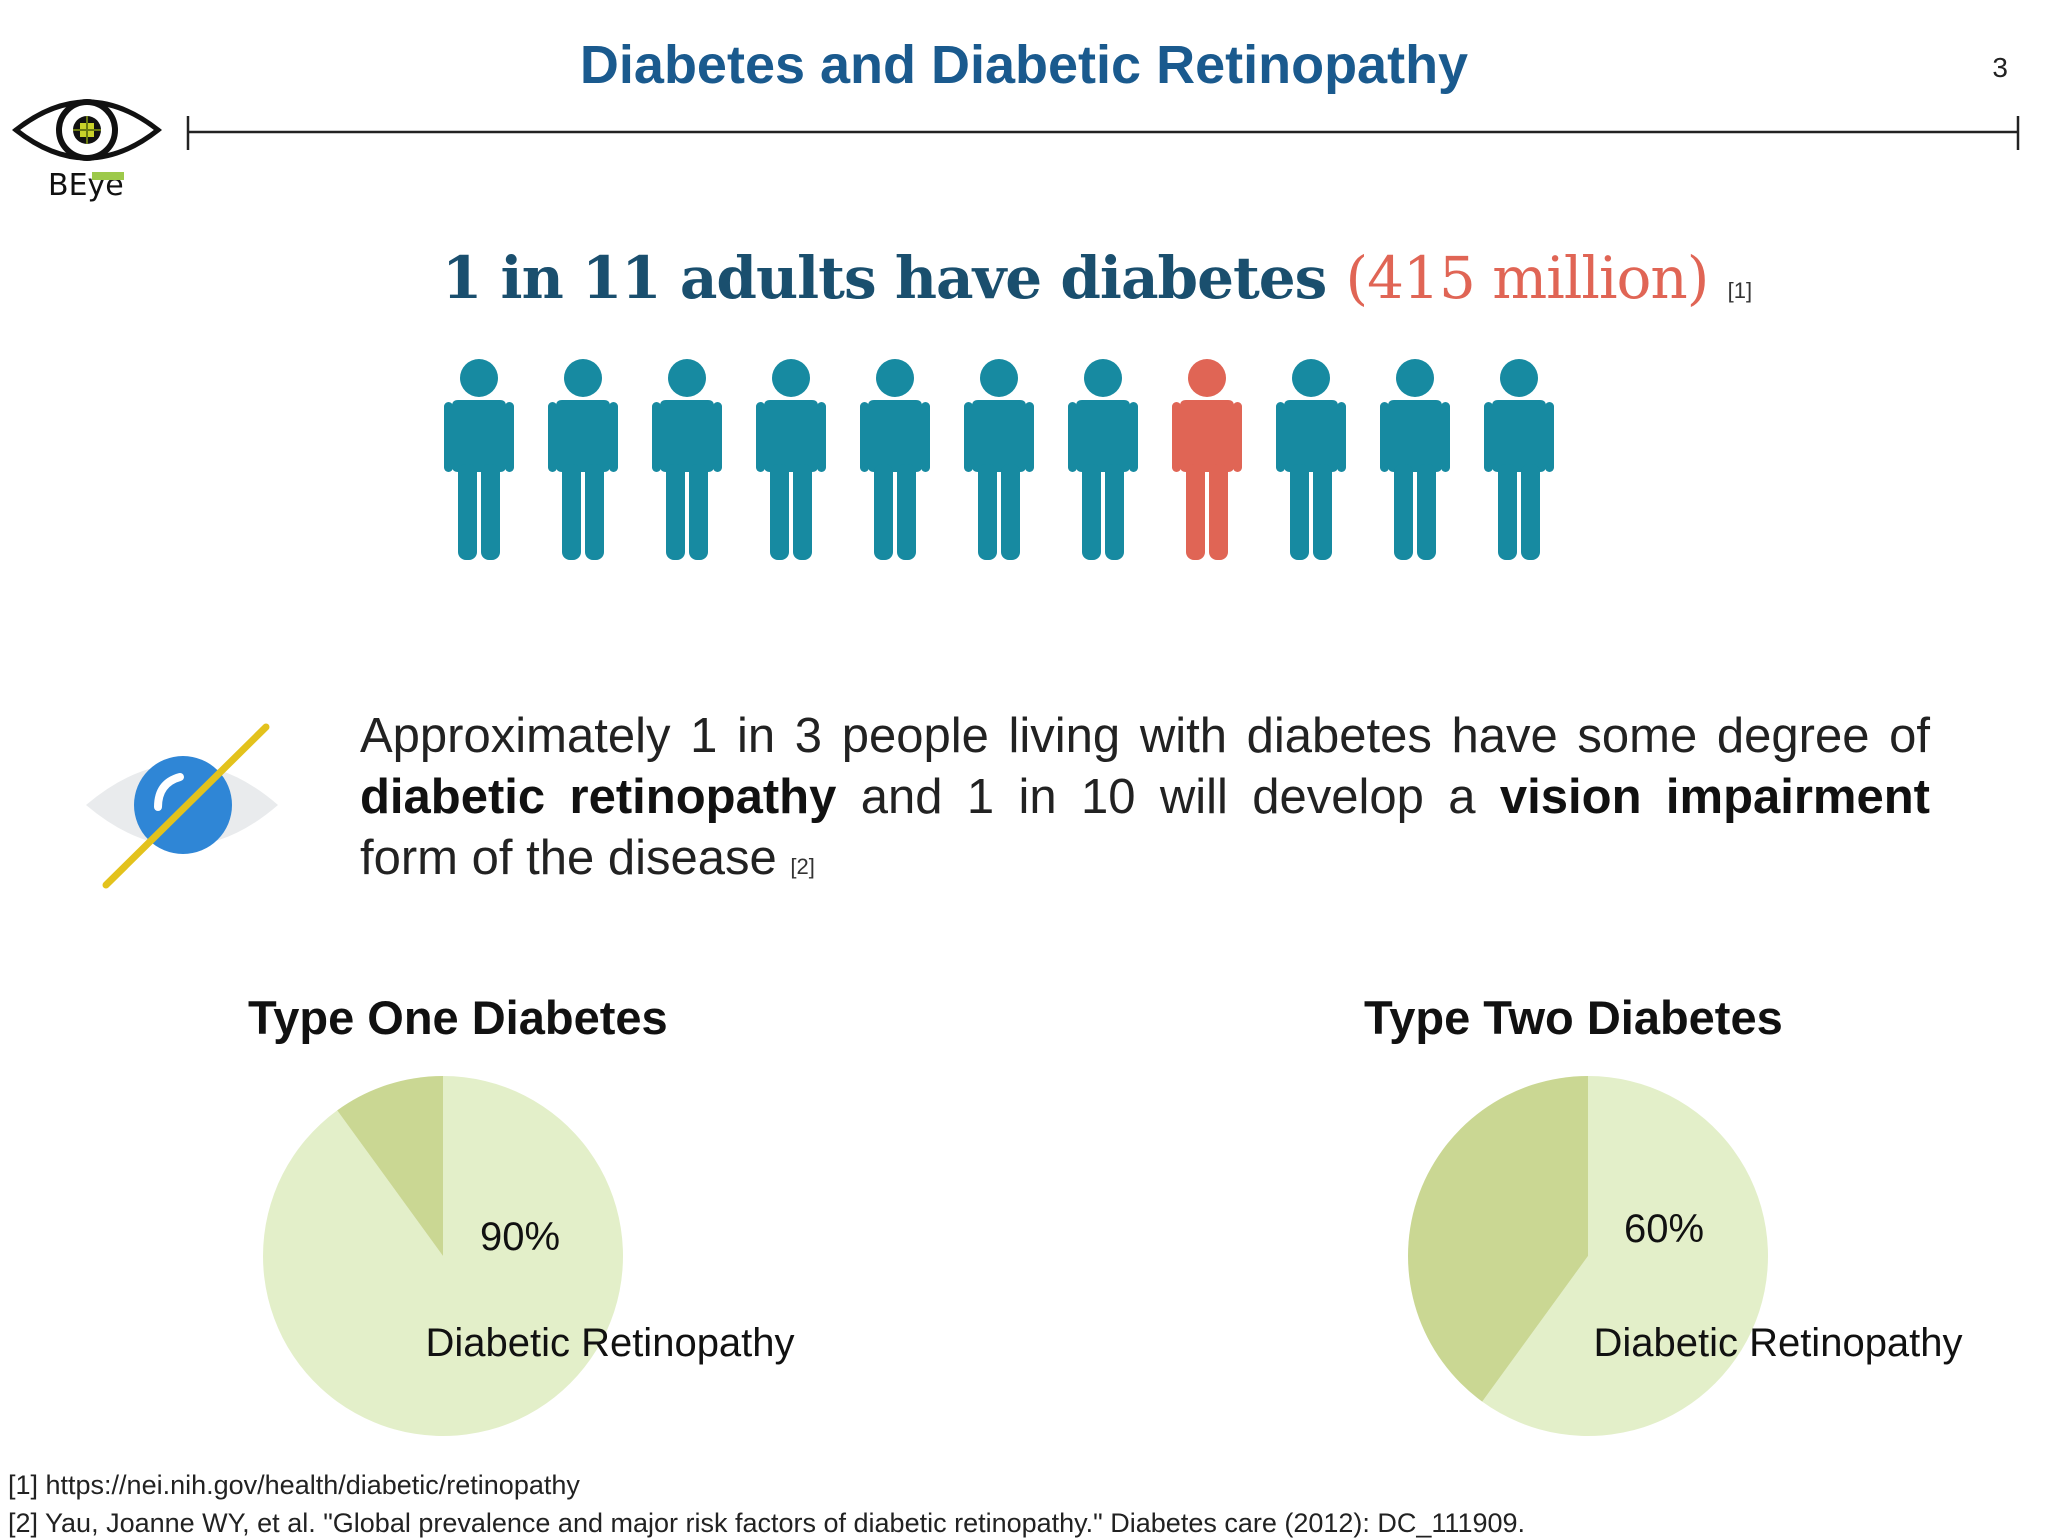 The image size is (2048, 1539). Describe the element at coordinates (182, 806) in the screenshot. I see `eye-slash-icon` at that location.